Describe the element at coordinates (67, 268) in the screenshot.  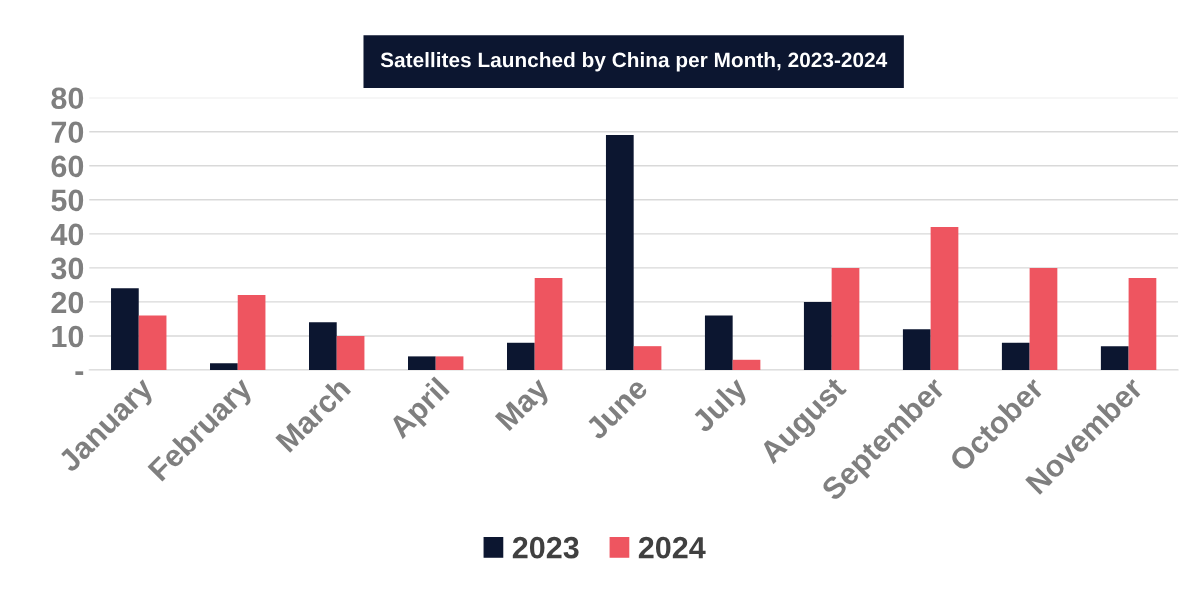
I see `y-tick-label: 30` at that location.